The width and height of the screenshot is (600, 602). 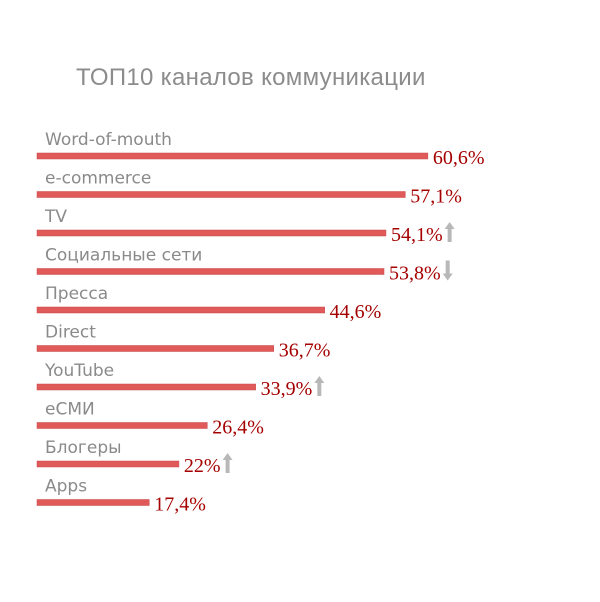 I want to click on trend-down-icon, so click(x=447, y=270).